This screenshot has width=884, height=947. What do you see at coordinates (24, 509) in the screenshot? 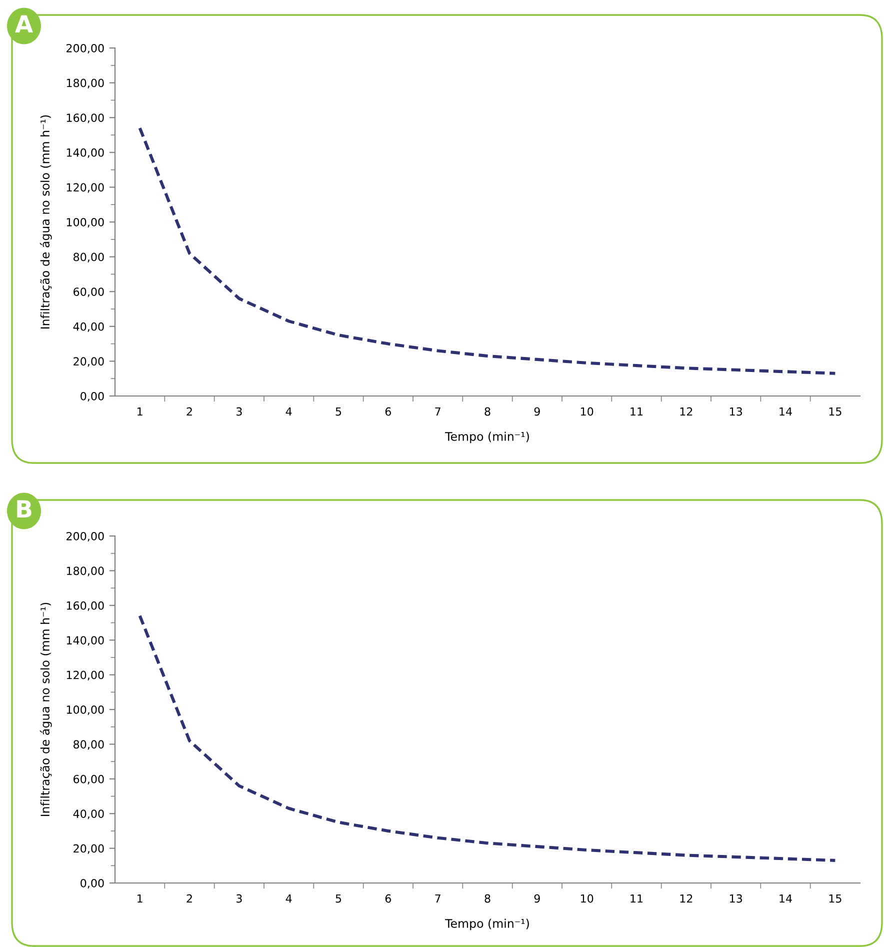
I see `chart-title: B` at bounding box center [24, 509].